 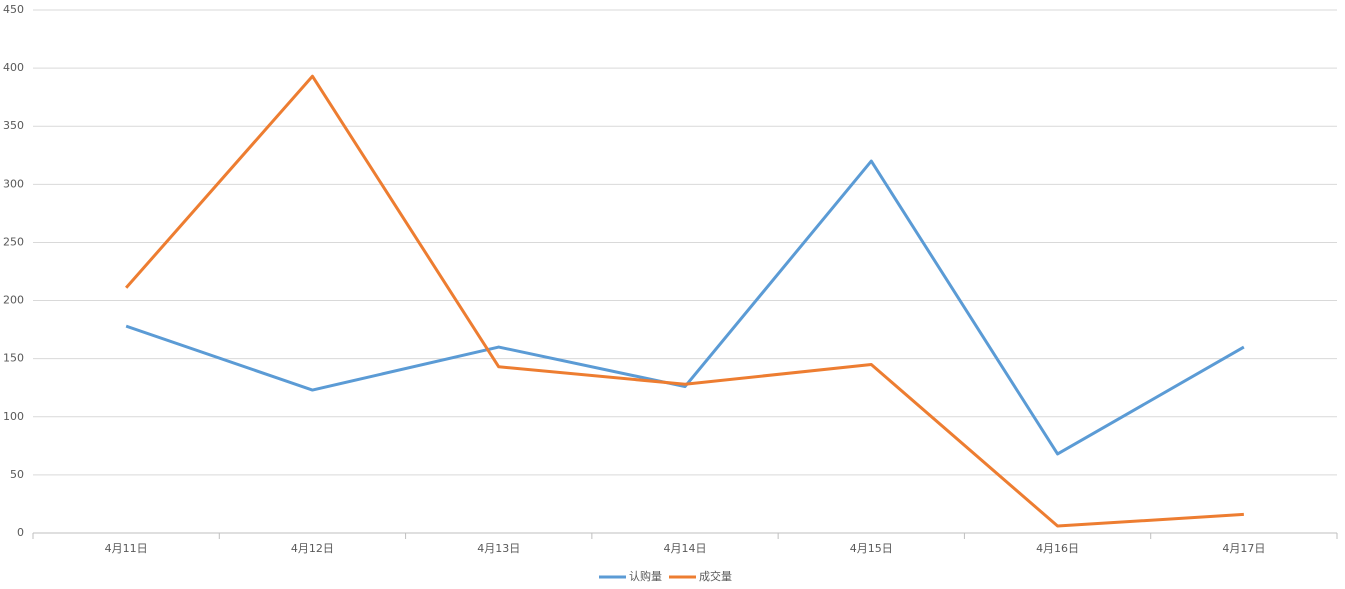 I want to click on y-tick-label: 200, so click(x=13, y=300).